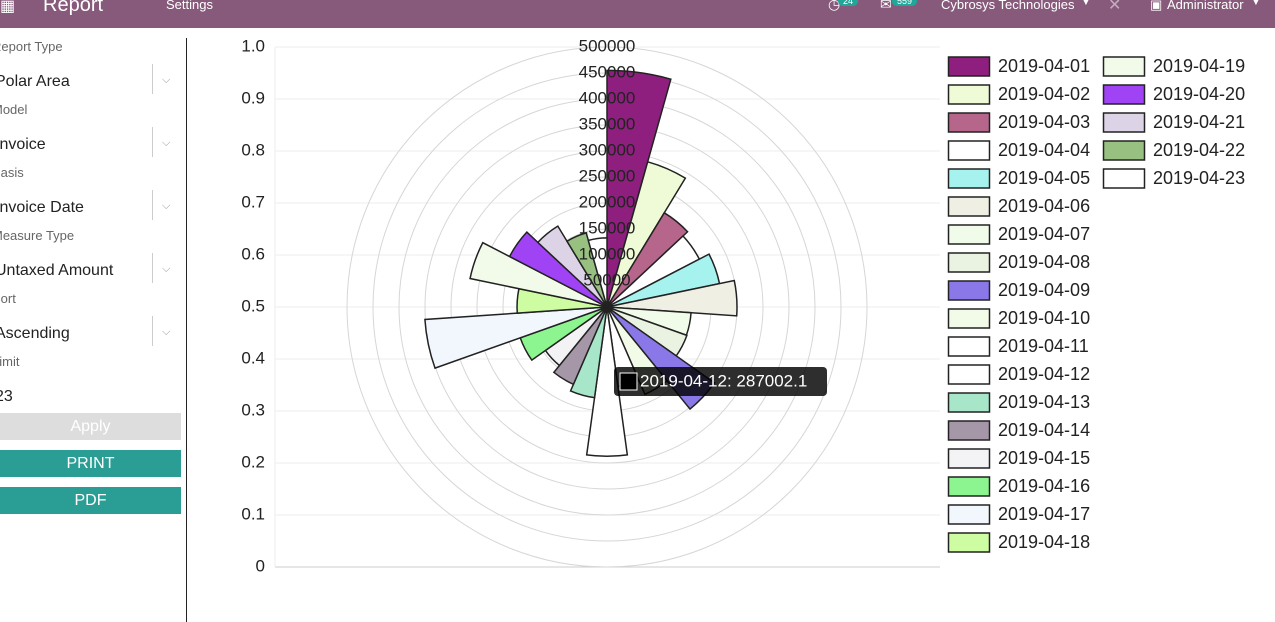  What do you see at coordinates (90, 426) in the screenshot?
I see `button: Apply` at bounding box center [90, 426].